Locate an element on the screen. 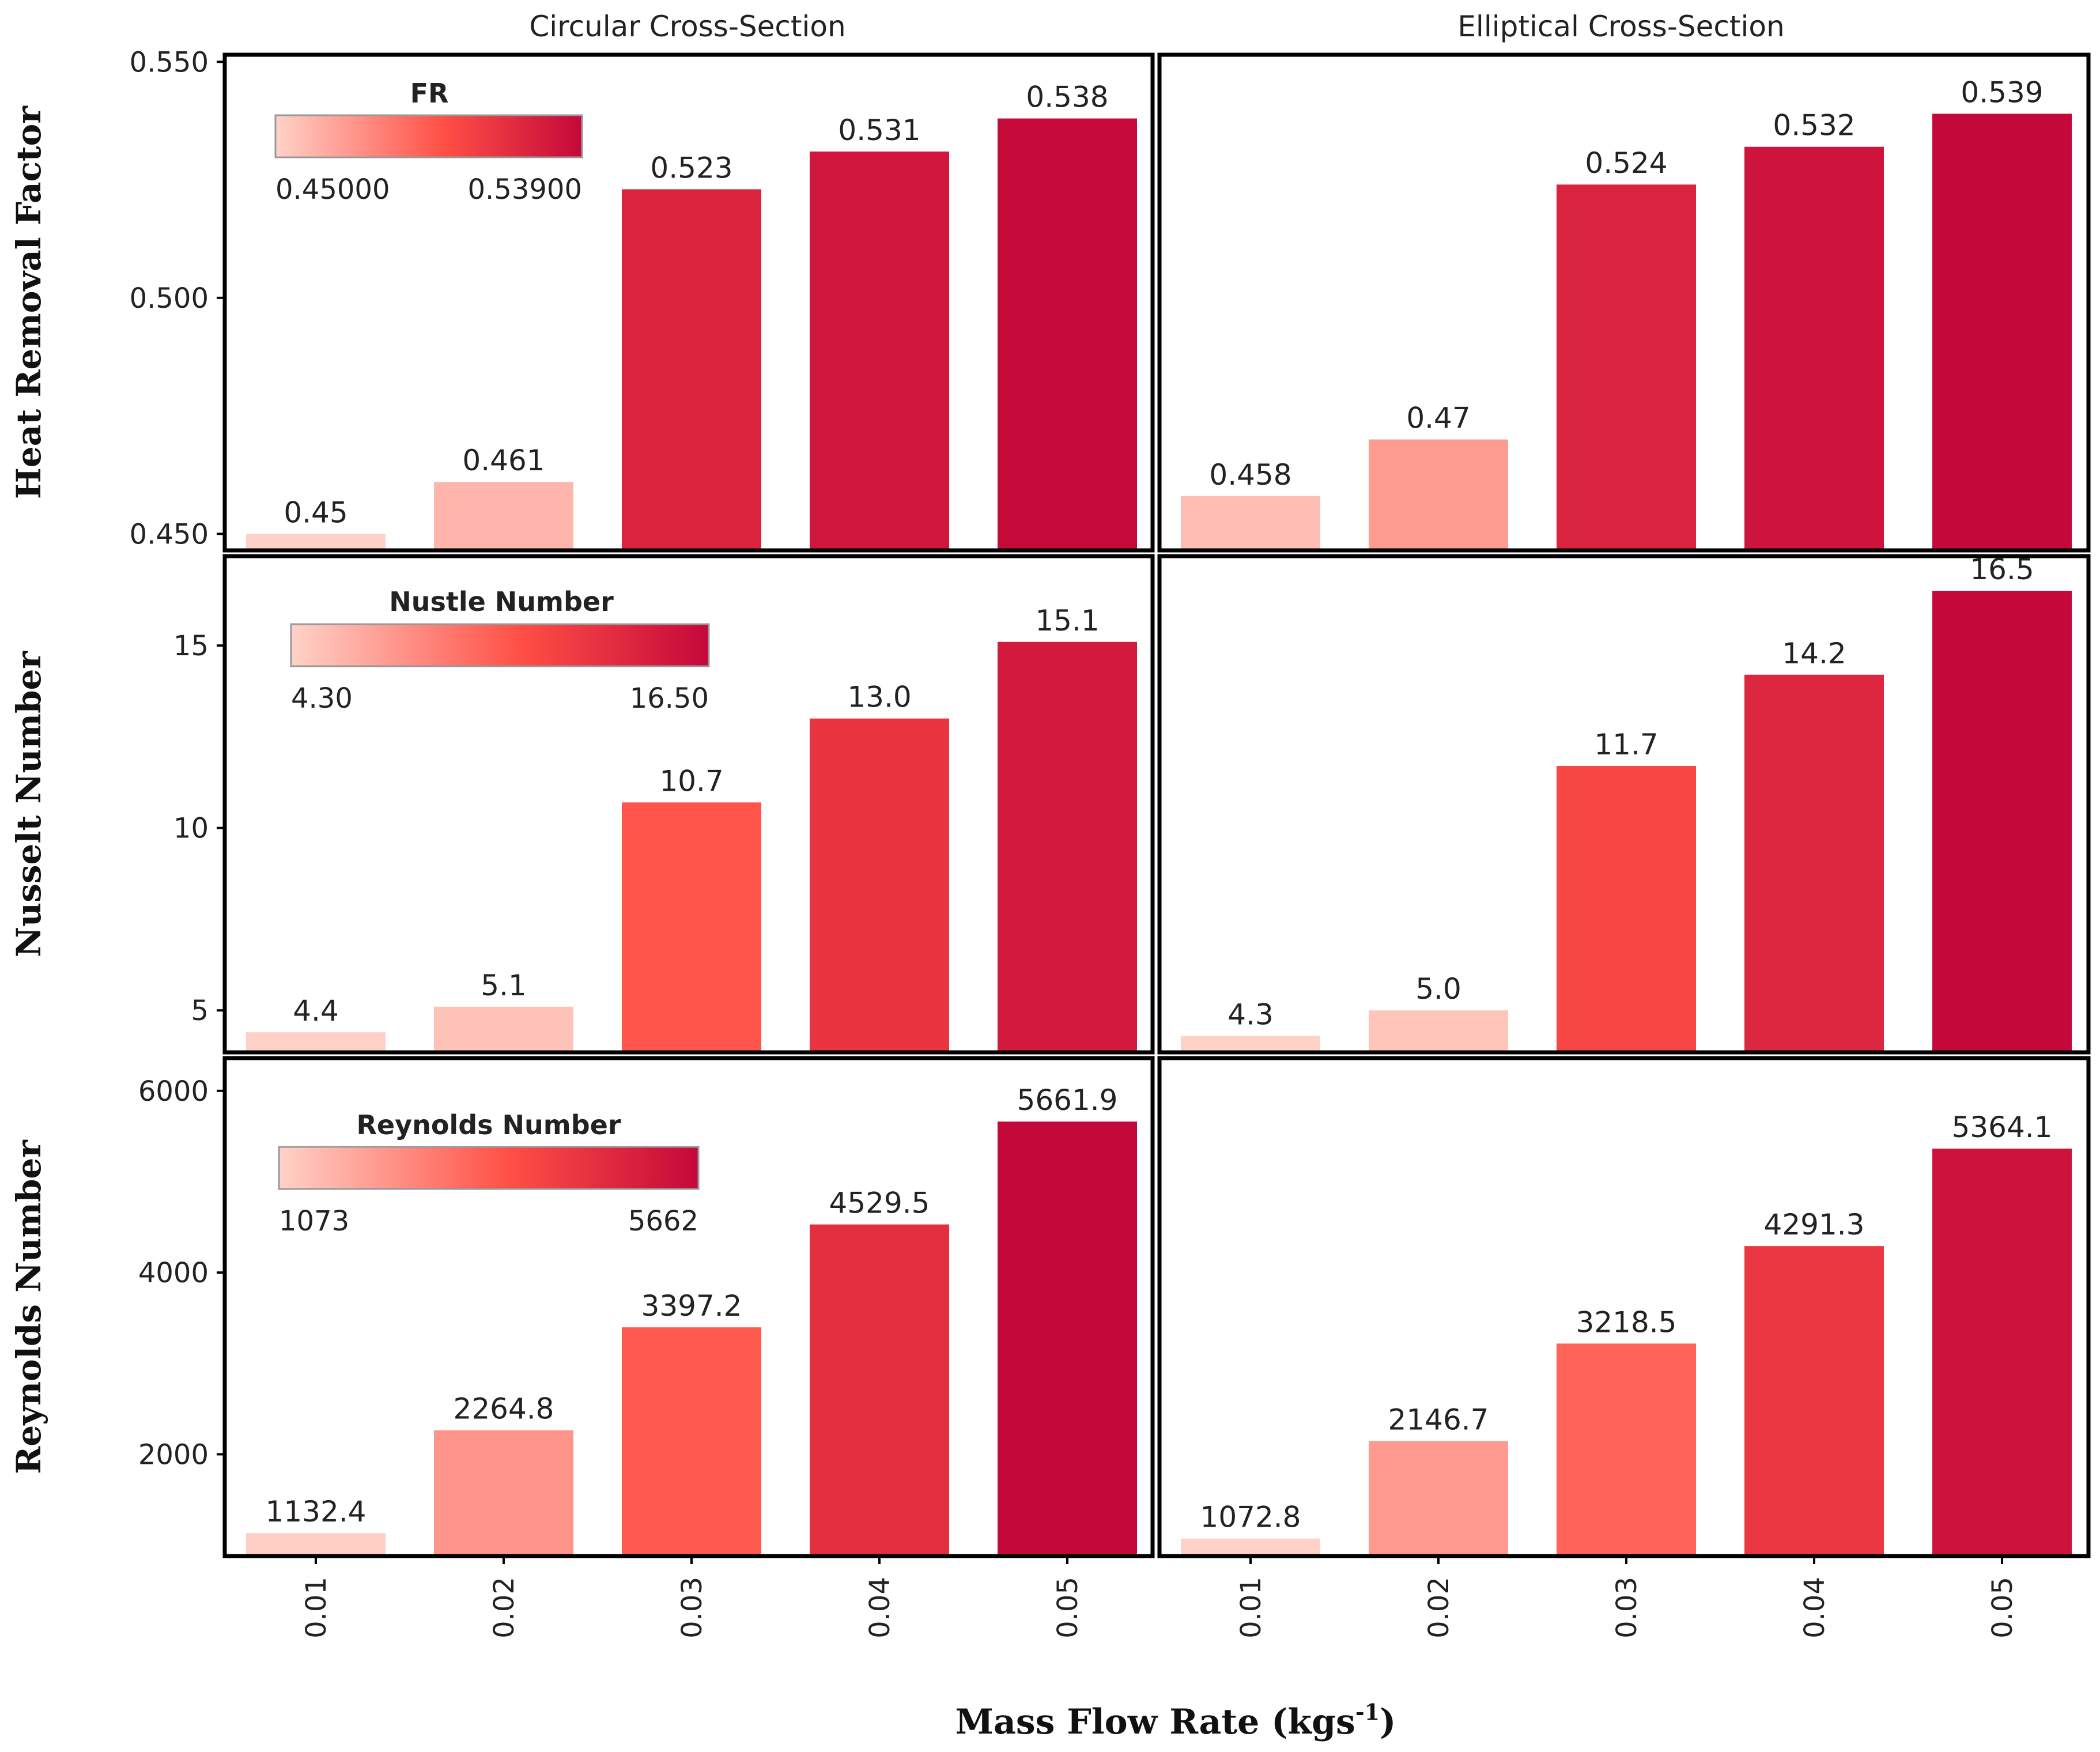  bar-value-label: 15.1 is located at coordinates (1067, 620).